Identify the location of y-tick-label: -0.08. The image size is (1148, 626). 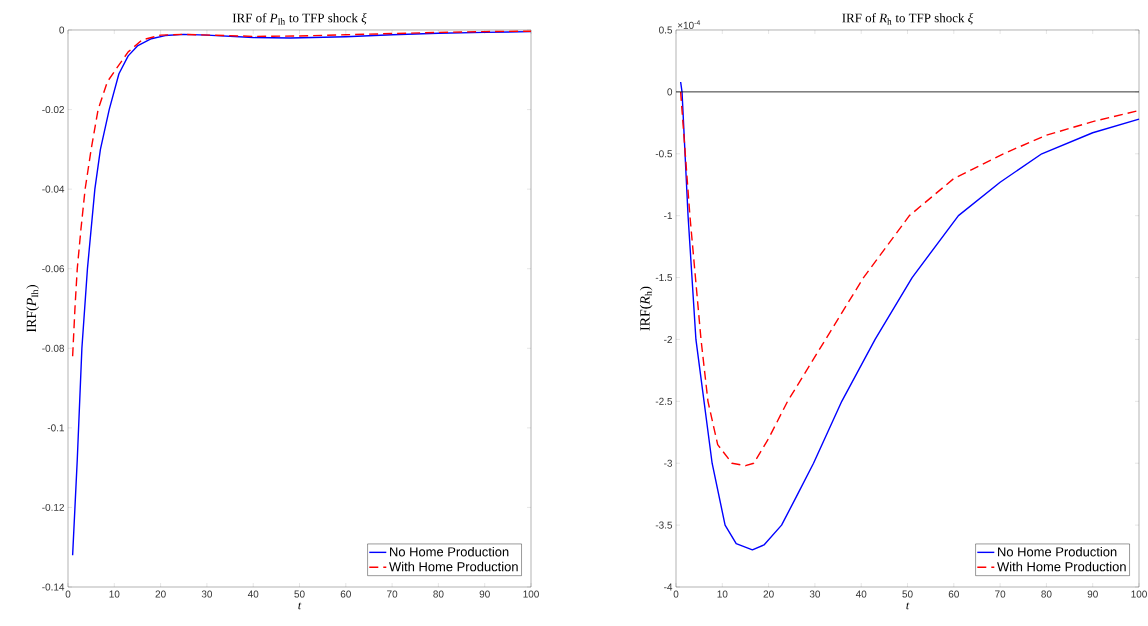
(53, 348).